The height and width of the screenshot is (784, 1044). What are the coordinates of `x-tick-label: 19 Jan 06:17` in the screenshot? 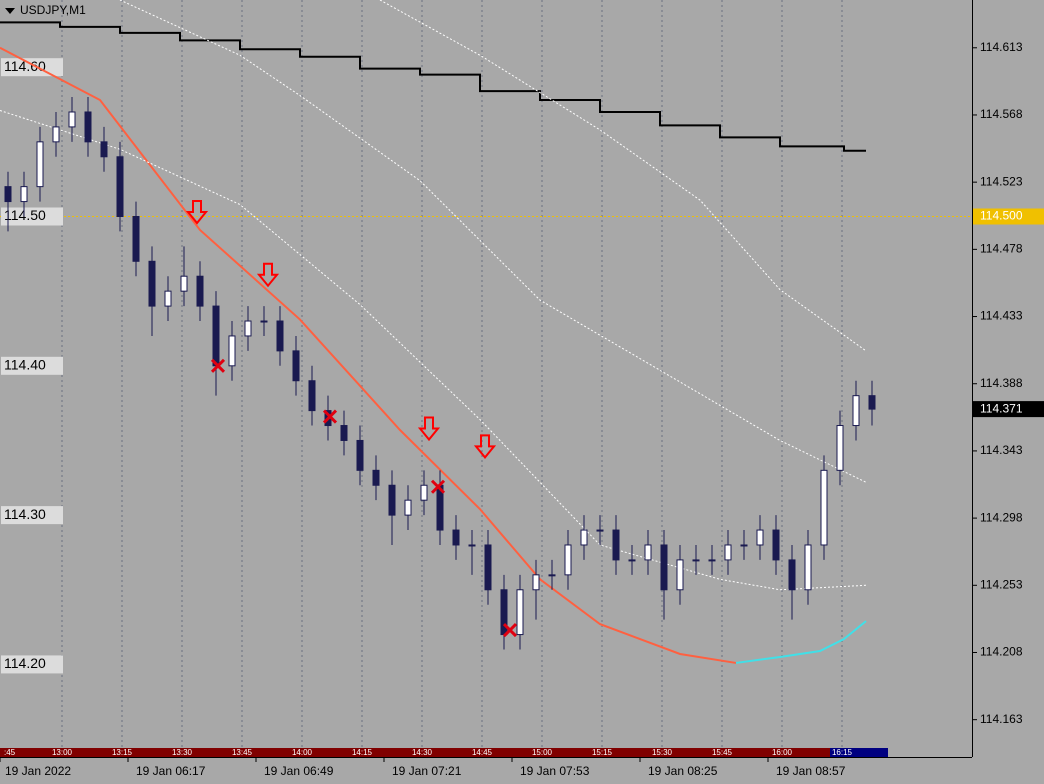 It's located at (171, 771).